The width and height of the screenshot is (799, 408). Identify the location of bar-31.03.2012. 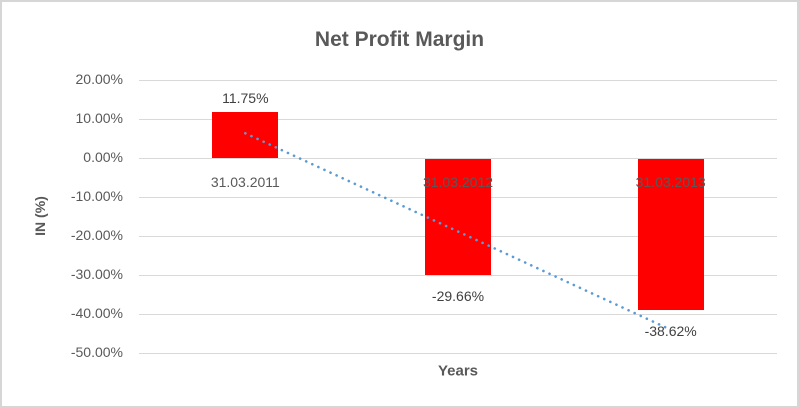
(458, 217).